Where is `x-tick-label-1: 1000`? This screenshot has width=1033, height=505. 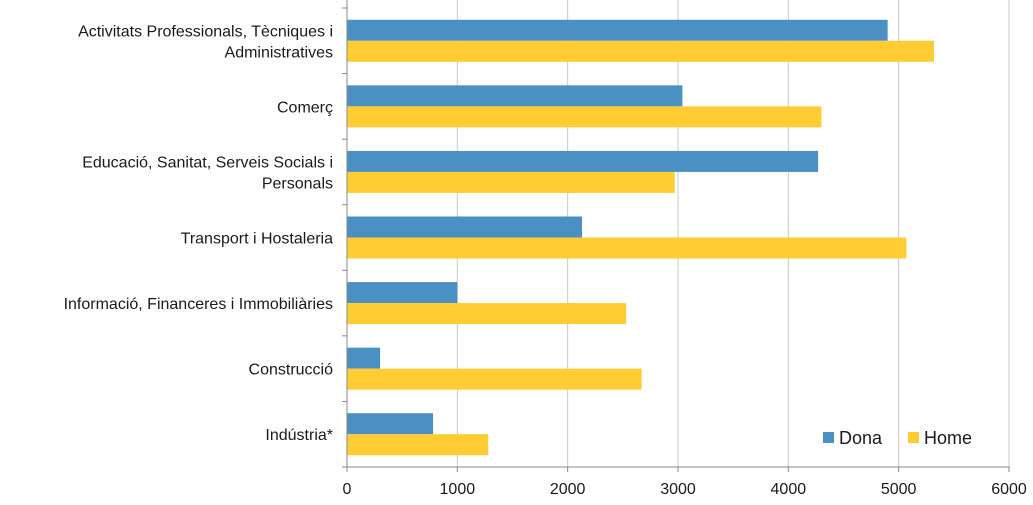 x-tick-label-1: 1000 is located at coordinates (458, 489).